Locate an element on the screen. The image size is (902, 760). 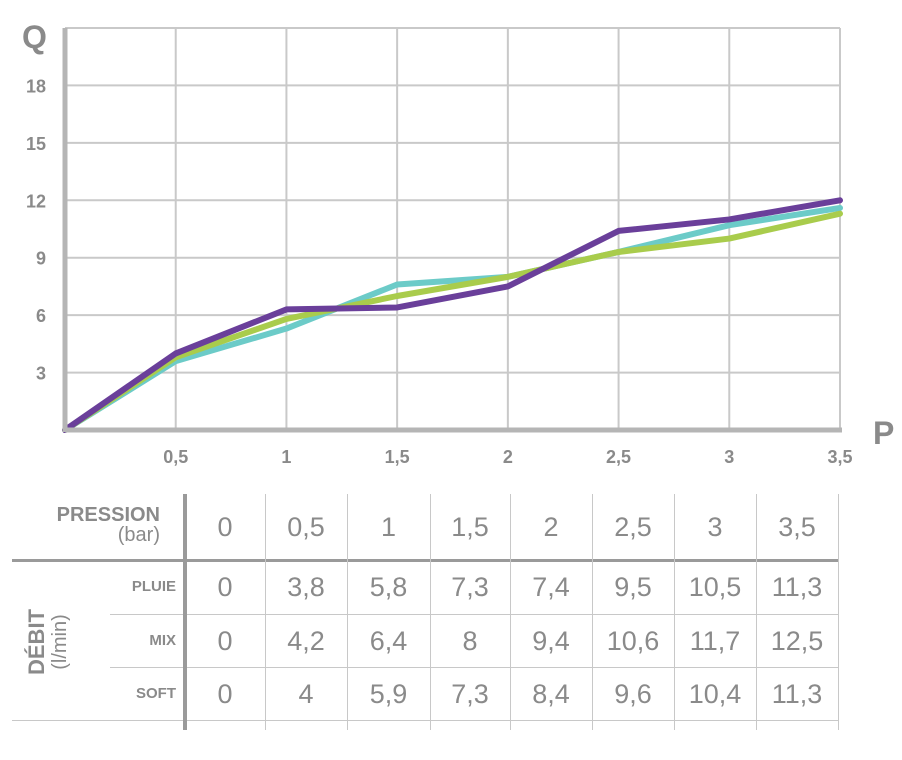
y-tick-label-5: 18 is located at coordinates (36, 86).